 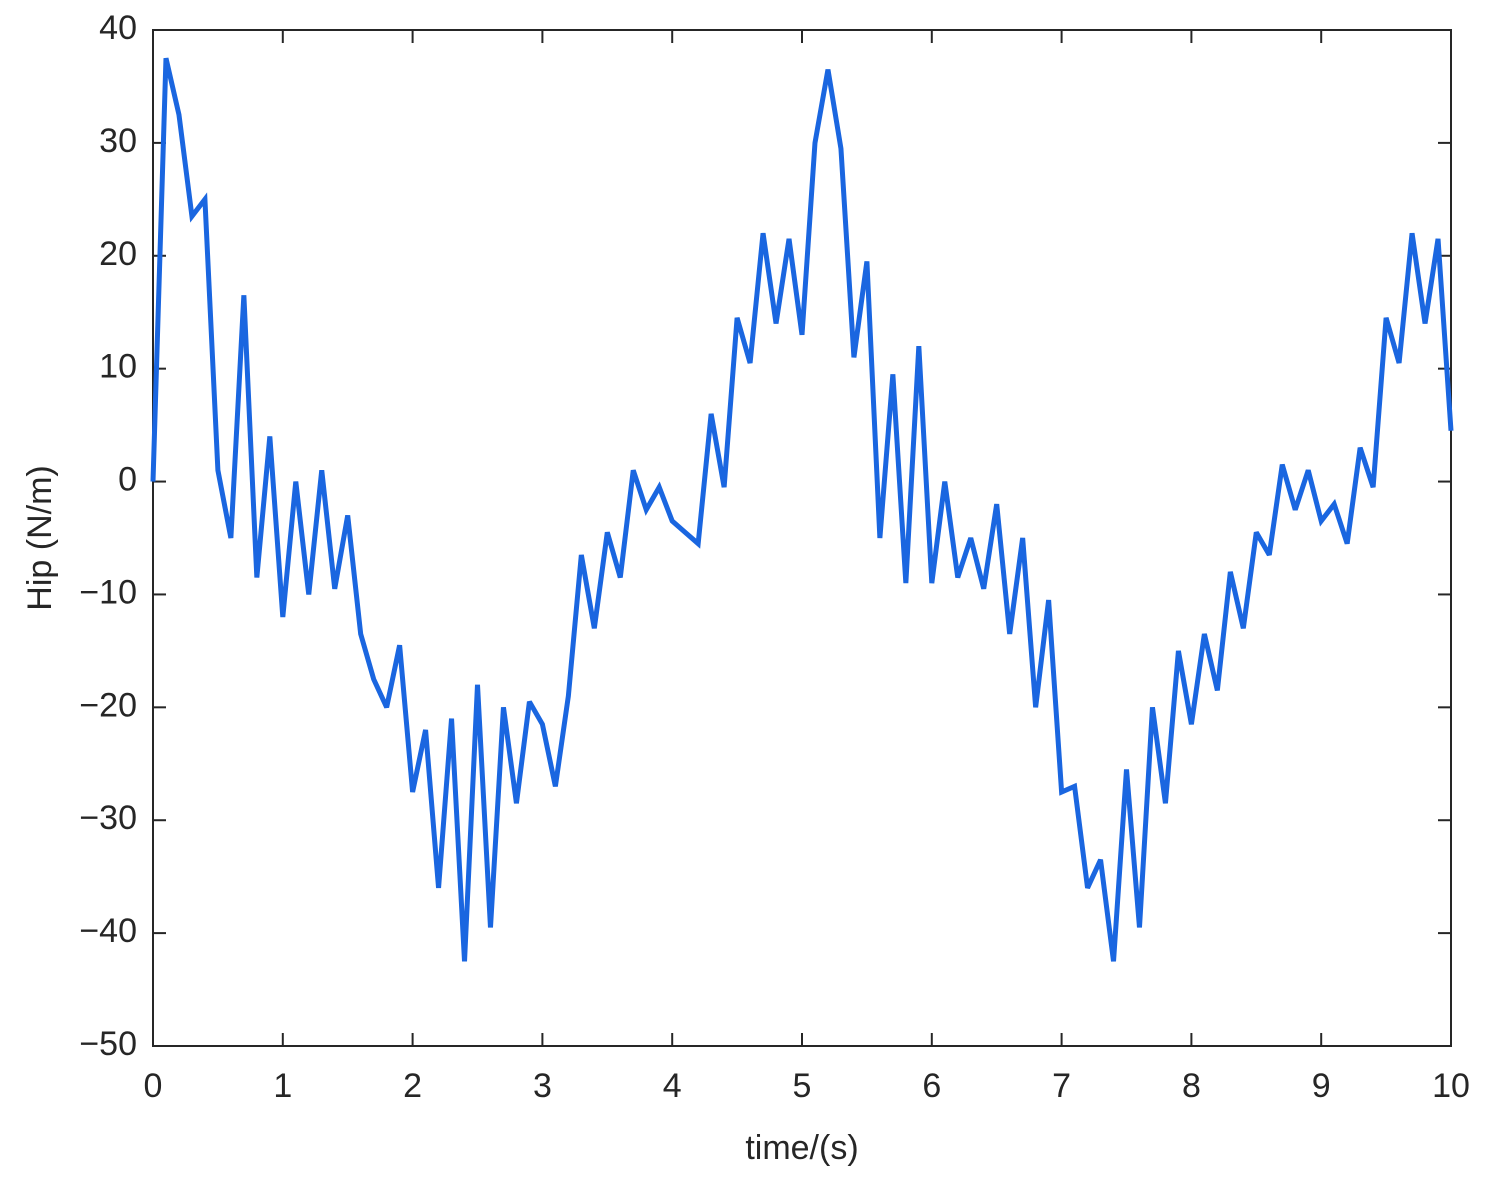 I want to click on y-tick-label: −20, so click(x=108, y=705).